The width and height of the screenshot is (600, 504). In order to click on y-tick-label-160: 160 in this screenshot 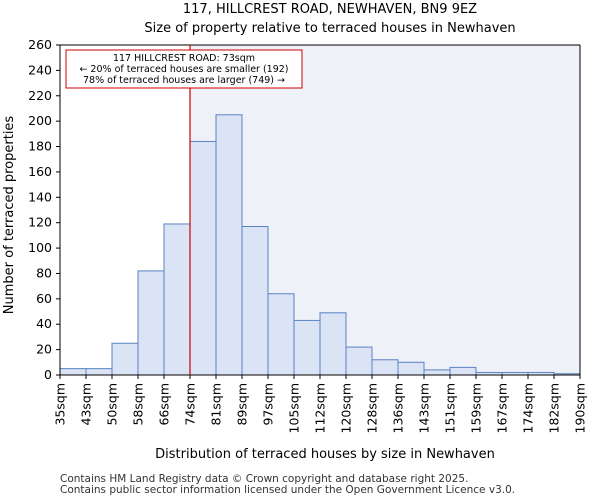, I will do `click(40, 171)`.